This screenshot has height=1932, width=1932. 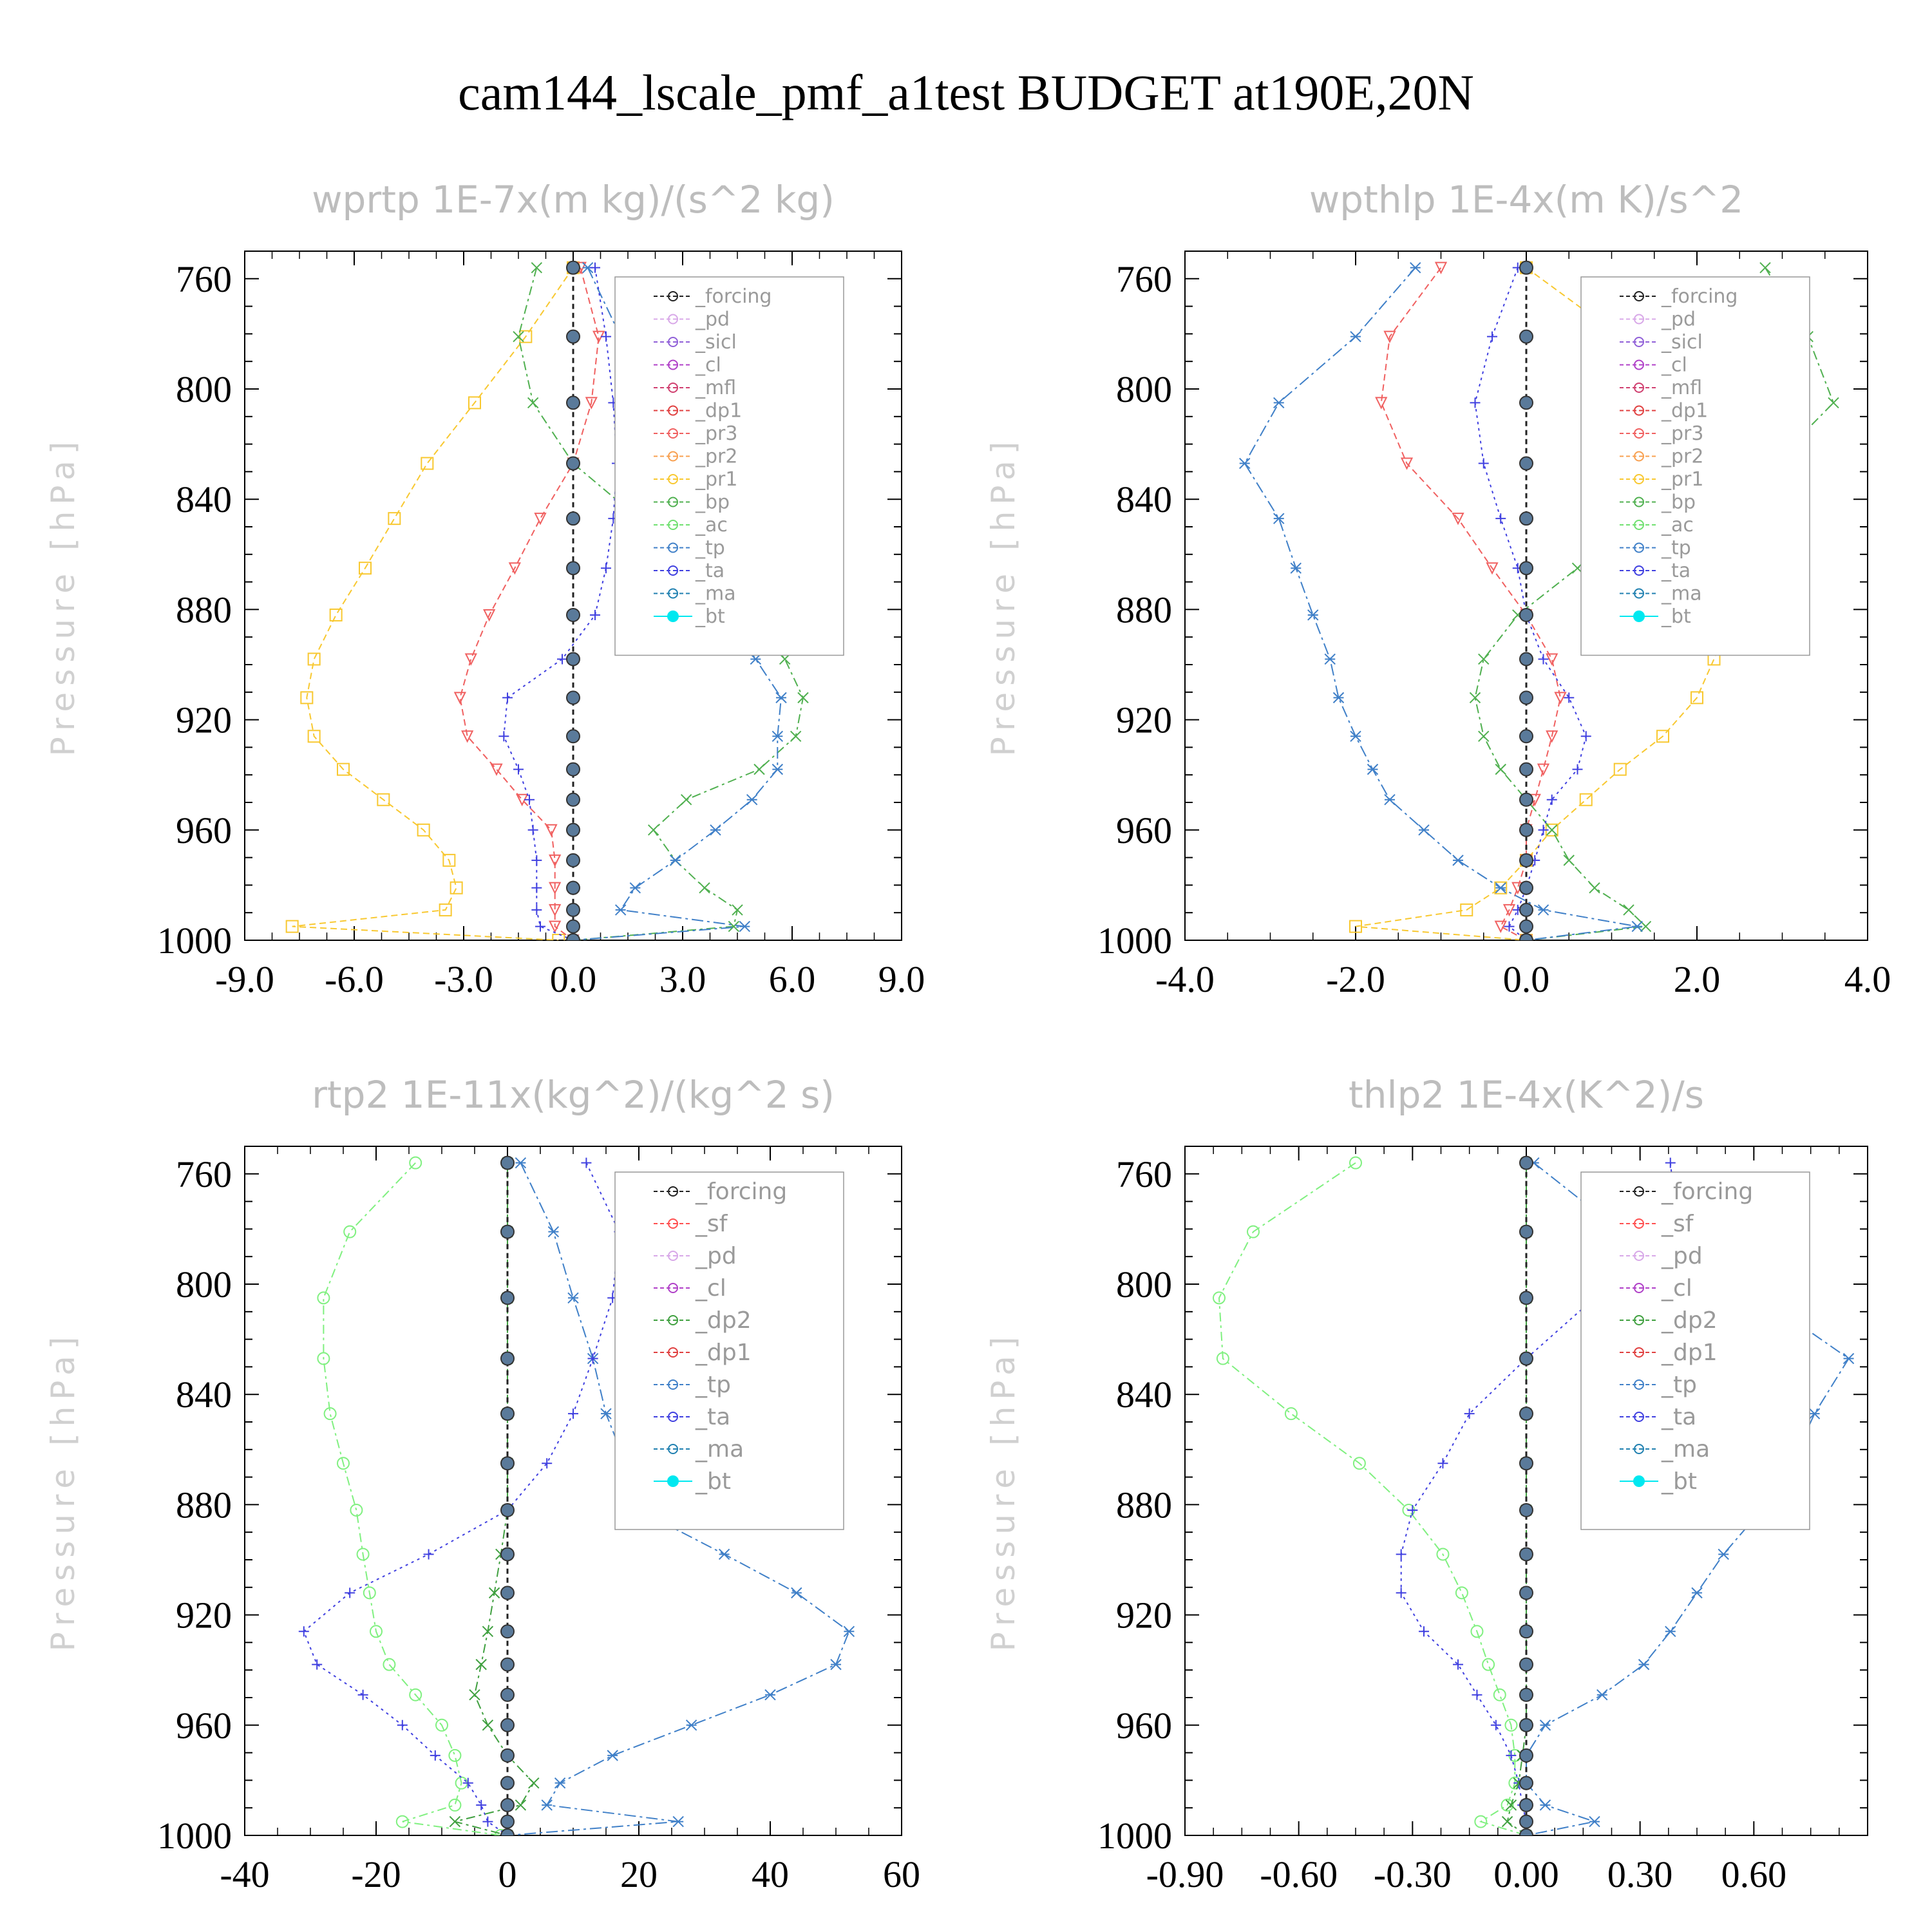 What do you see at coordinates (412, 1498) in the screenshot?
I see `series-line-dp1` at bounding box center [412, 1498].